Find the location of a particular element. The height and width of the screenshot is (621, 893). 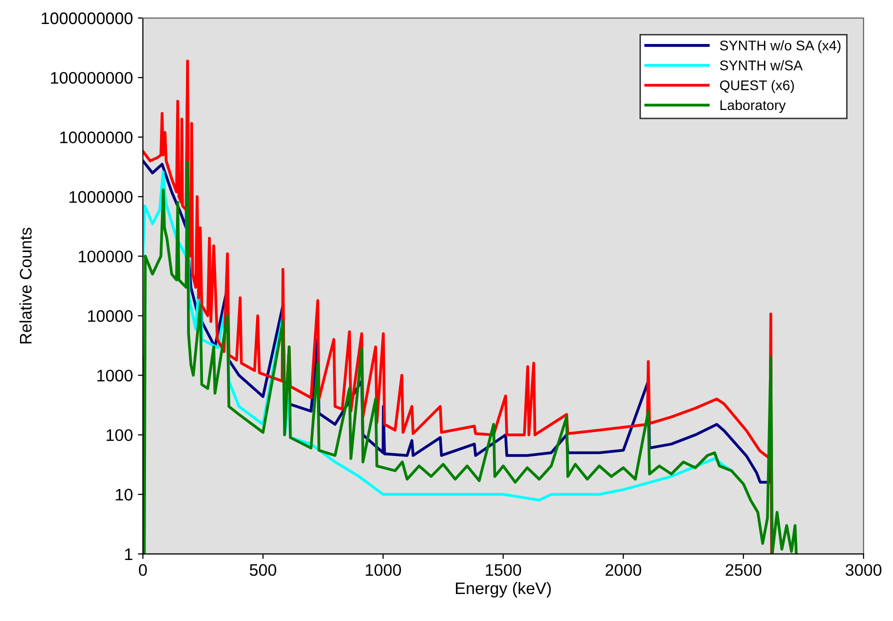

legend-label: SYNTH w/o SA (x4) is located at coordinates (780, 47).